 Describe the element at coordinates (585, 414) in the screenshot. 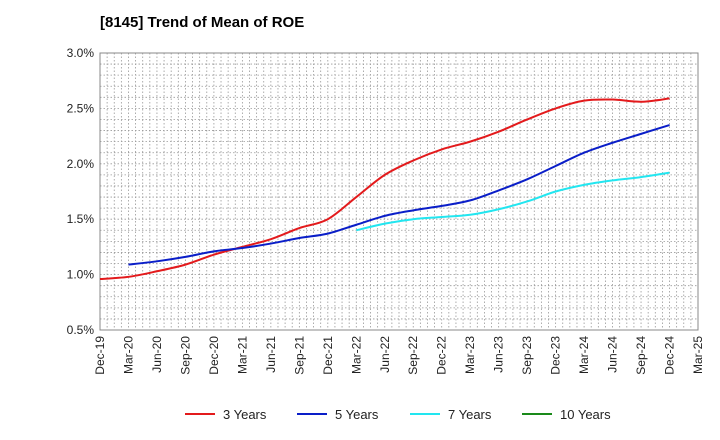

I see `legend-label: 10 Years` at that location.